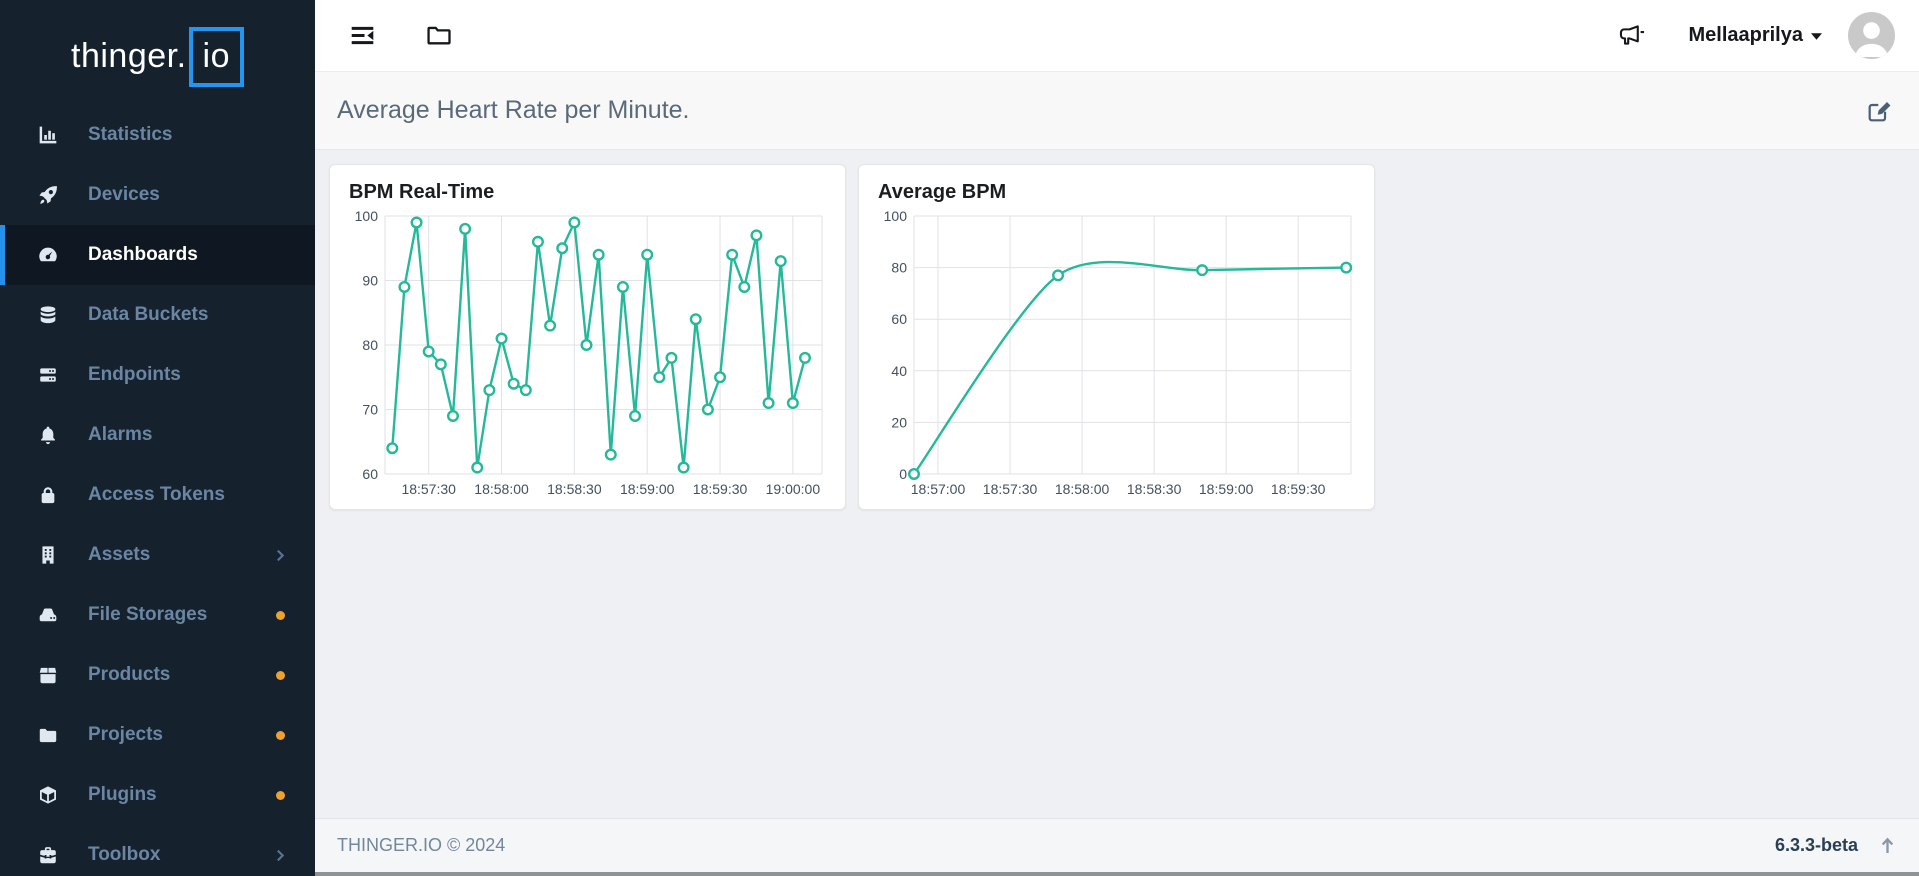 Image resolution: width=1919 pixels, height=876 pixels. What do you see at coordinates (1816, 36) in the screenshot?
I see `caret-down-icon` at bounding box center [1816, 36].